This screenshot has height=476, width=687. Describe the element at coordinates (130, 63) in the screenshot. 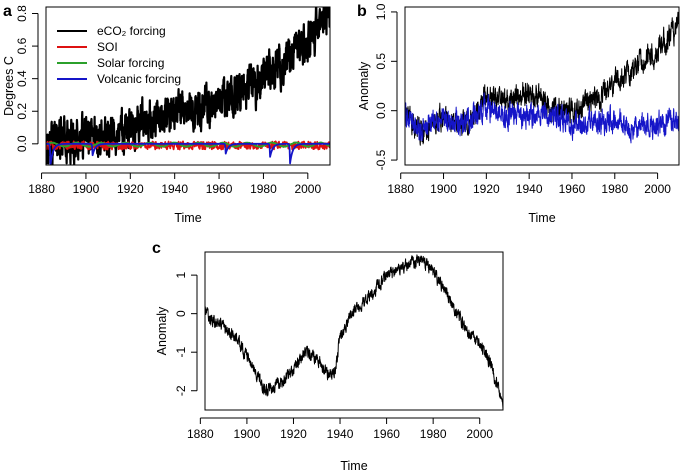

I see `legend-entry: Solar forcing` at that location.